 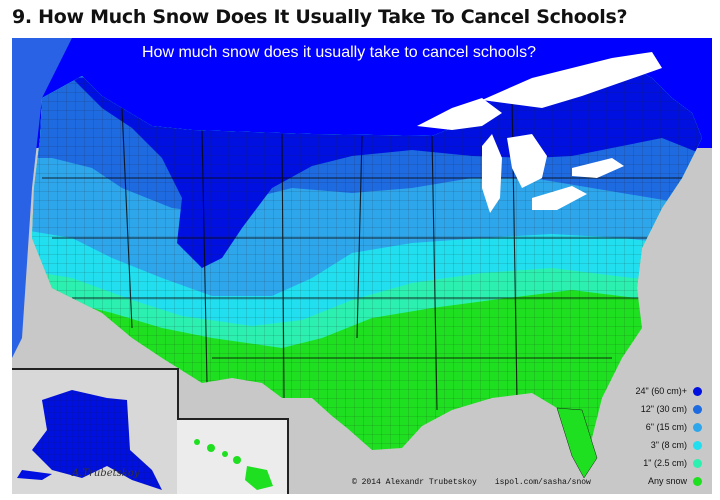 What do you see at coordinates (697, 463) in the screenshot?
I see `legend-swatch-1in` at bounding box center [697, 463].